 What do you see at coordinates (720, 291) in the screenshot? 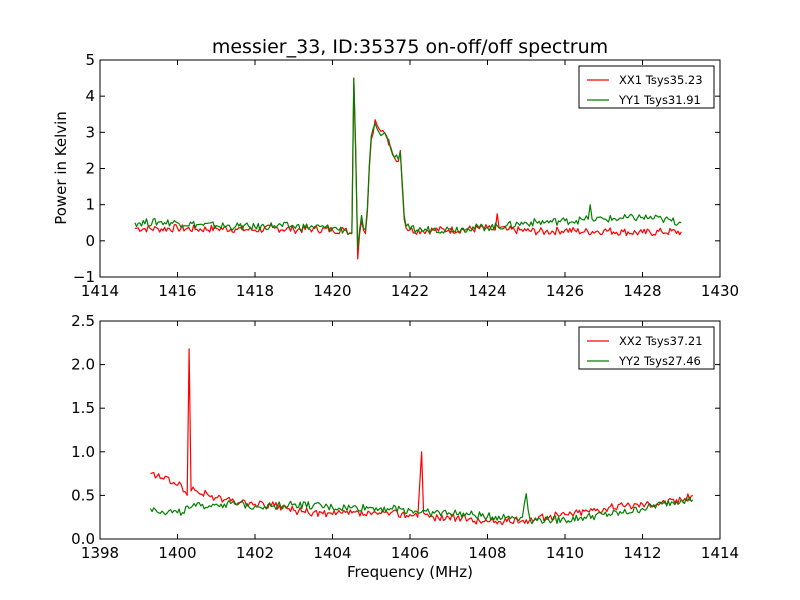
I see `top-x-tick-label: 1430` at bounding box center [720, 291].